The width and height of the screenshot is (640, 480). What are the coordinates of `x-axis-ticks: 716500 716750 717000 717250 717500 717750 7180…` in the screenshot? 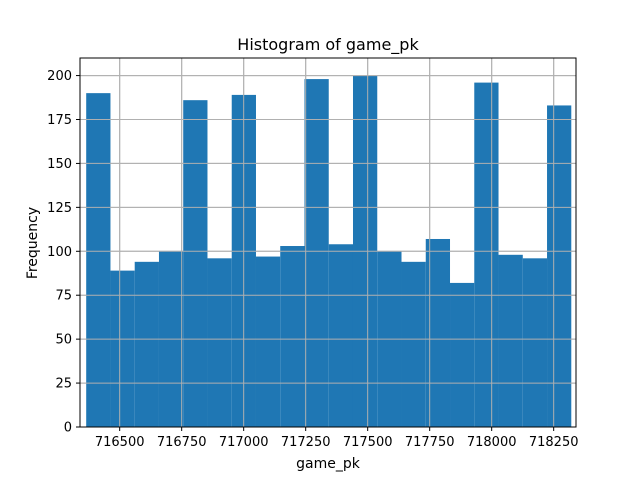 It's located at (337, 438).